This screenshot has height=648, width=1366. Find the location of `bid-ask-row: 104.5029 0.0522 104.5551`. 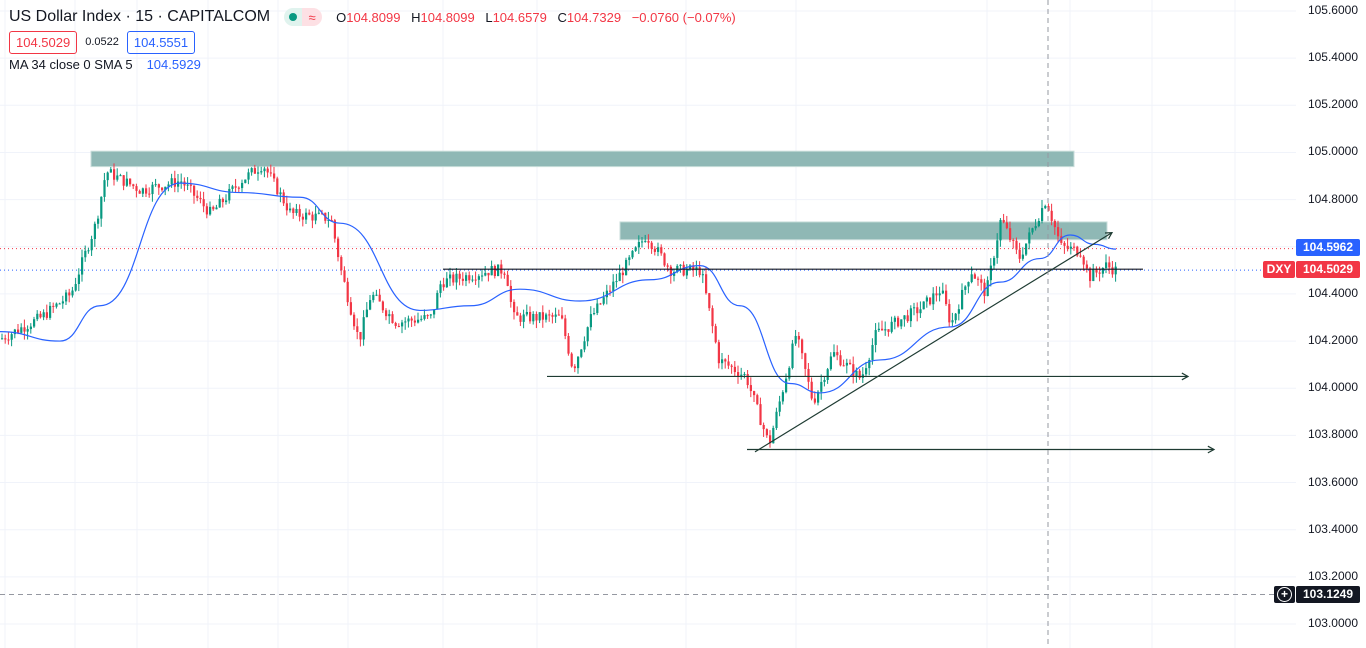

bid-ask-row: 104.5029 0.0522 104.5551 is located at coordinates (376, 42).